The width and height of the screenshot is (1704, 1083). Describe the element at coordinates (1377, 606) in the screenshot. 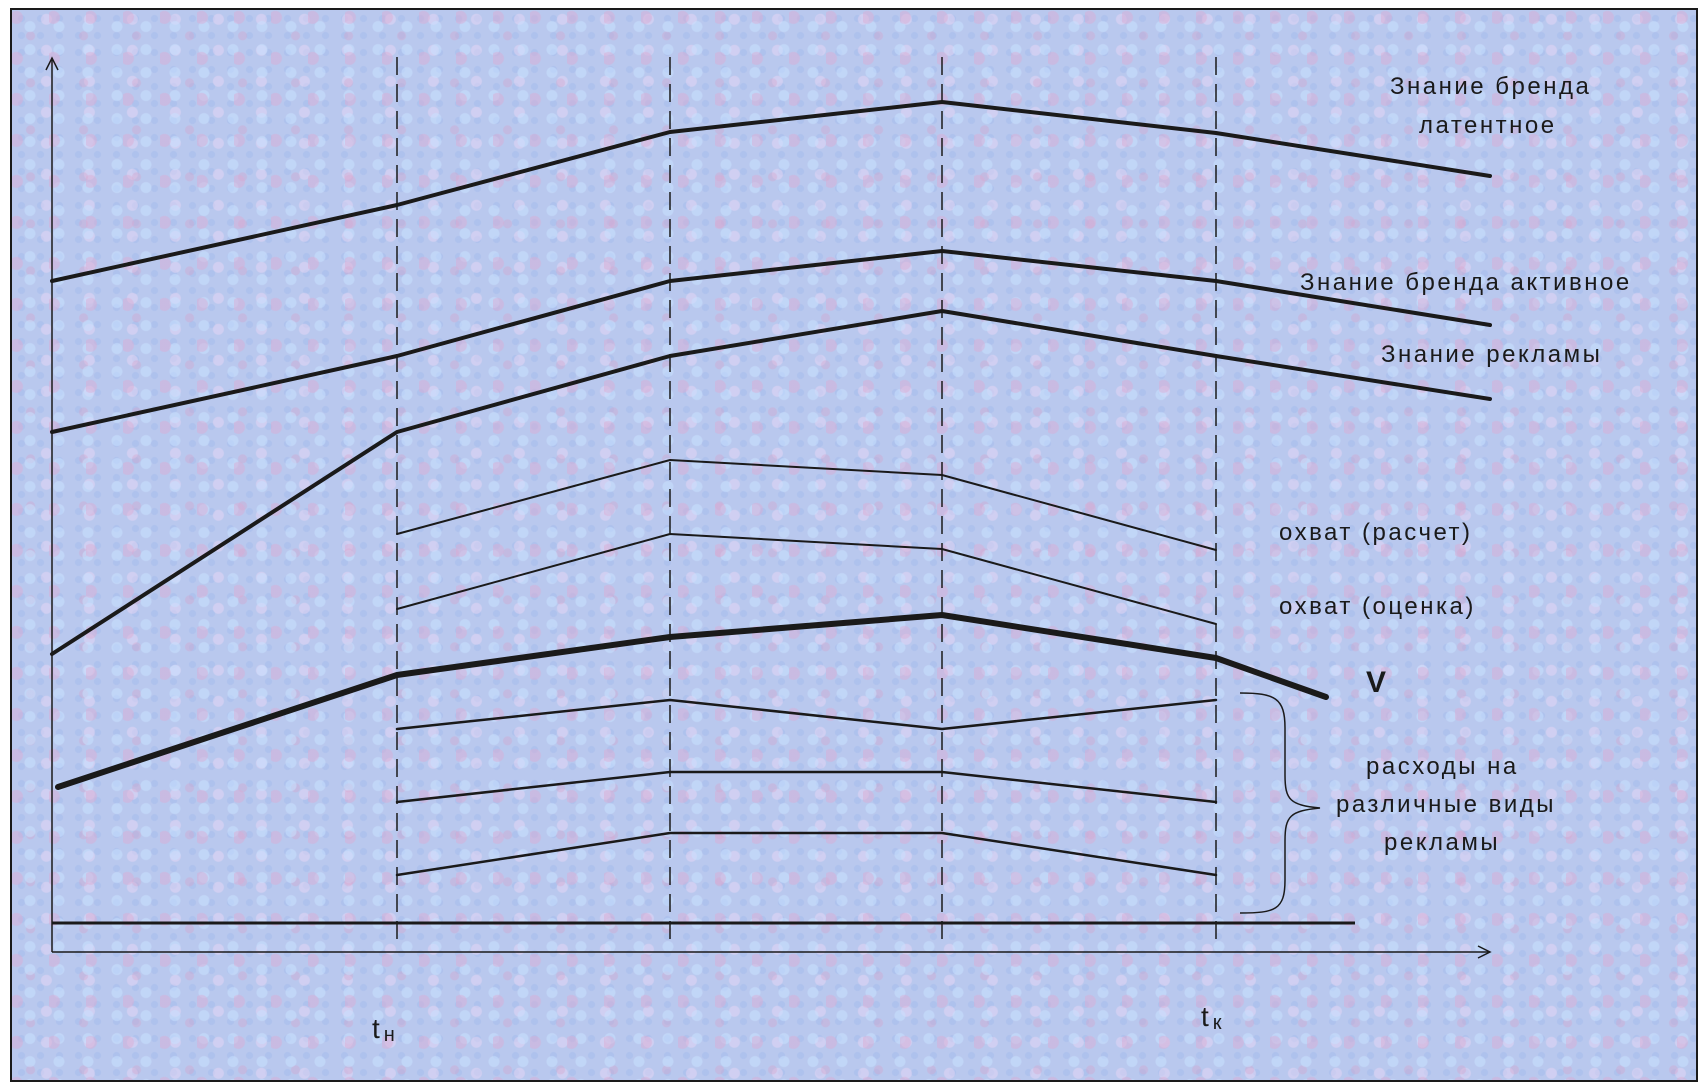

I see `label-reach-estimate: охват (оценка)` at that location.